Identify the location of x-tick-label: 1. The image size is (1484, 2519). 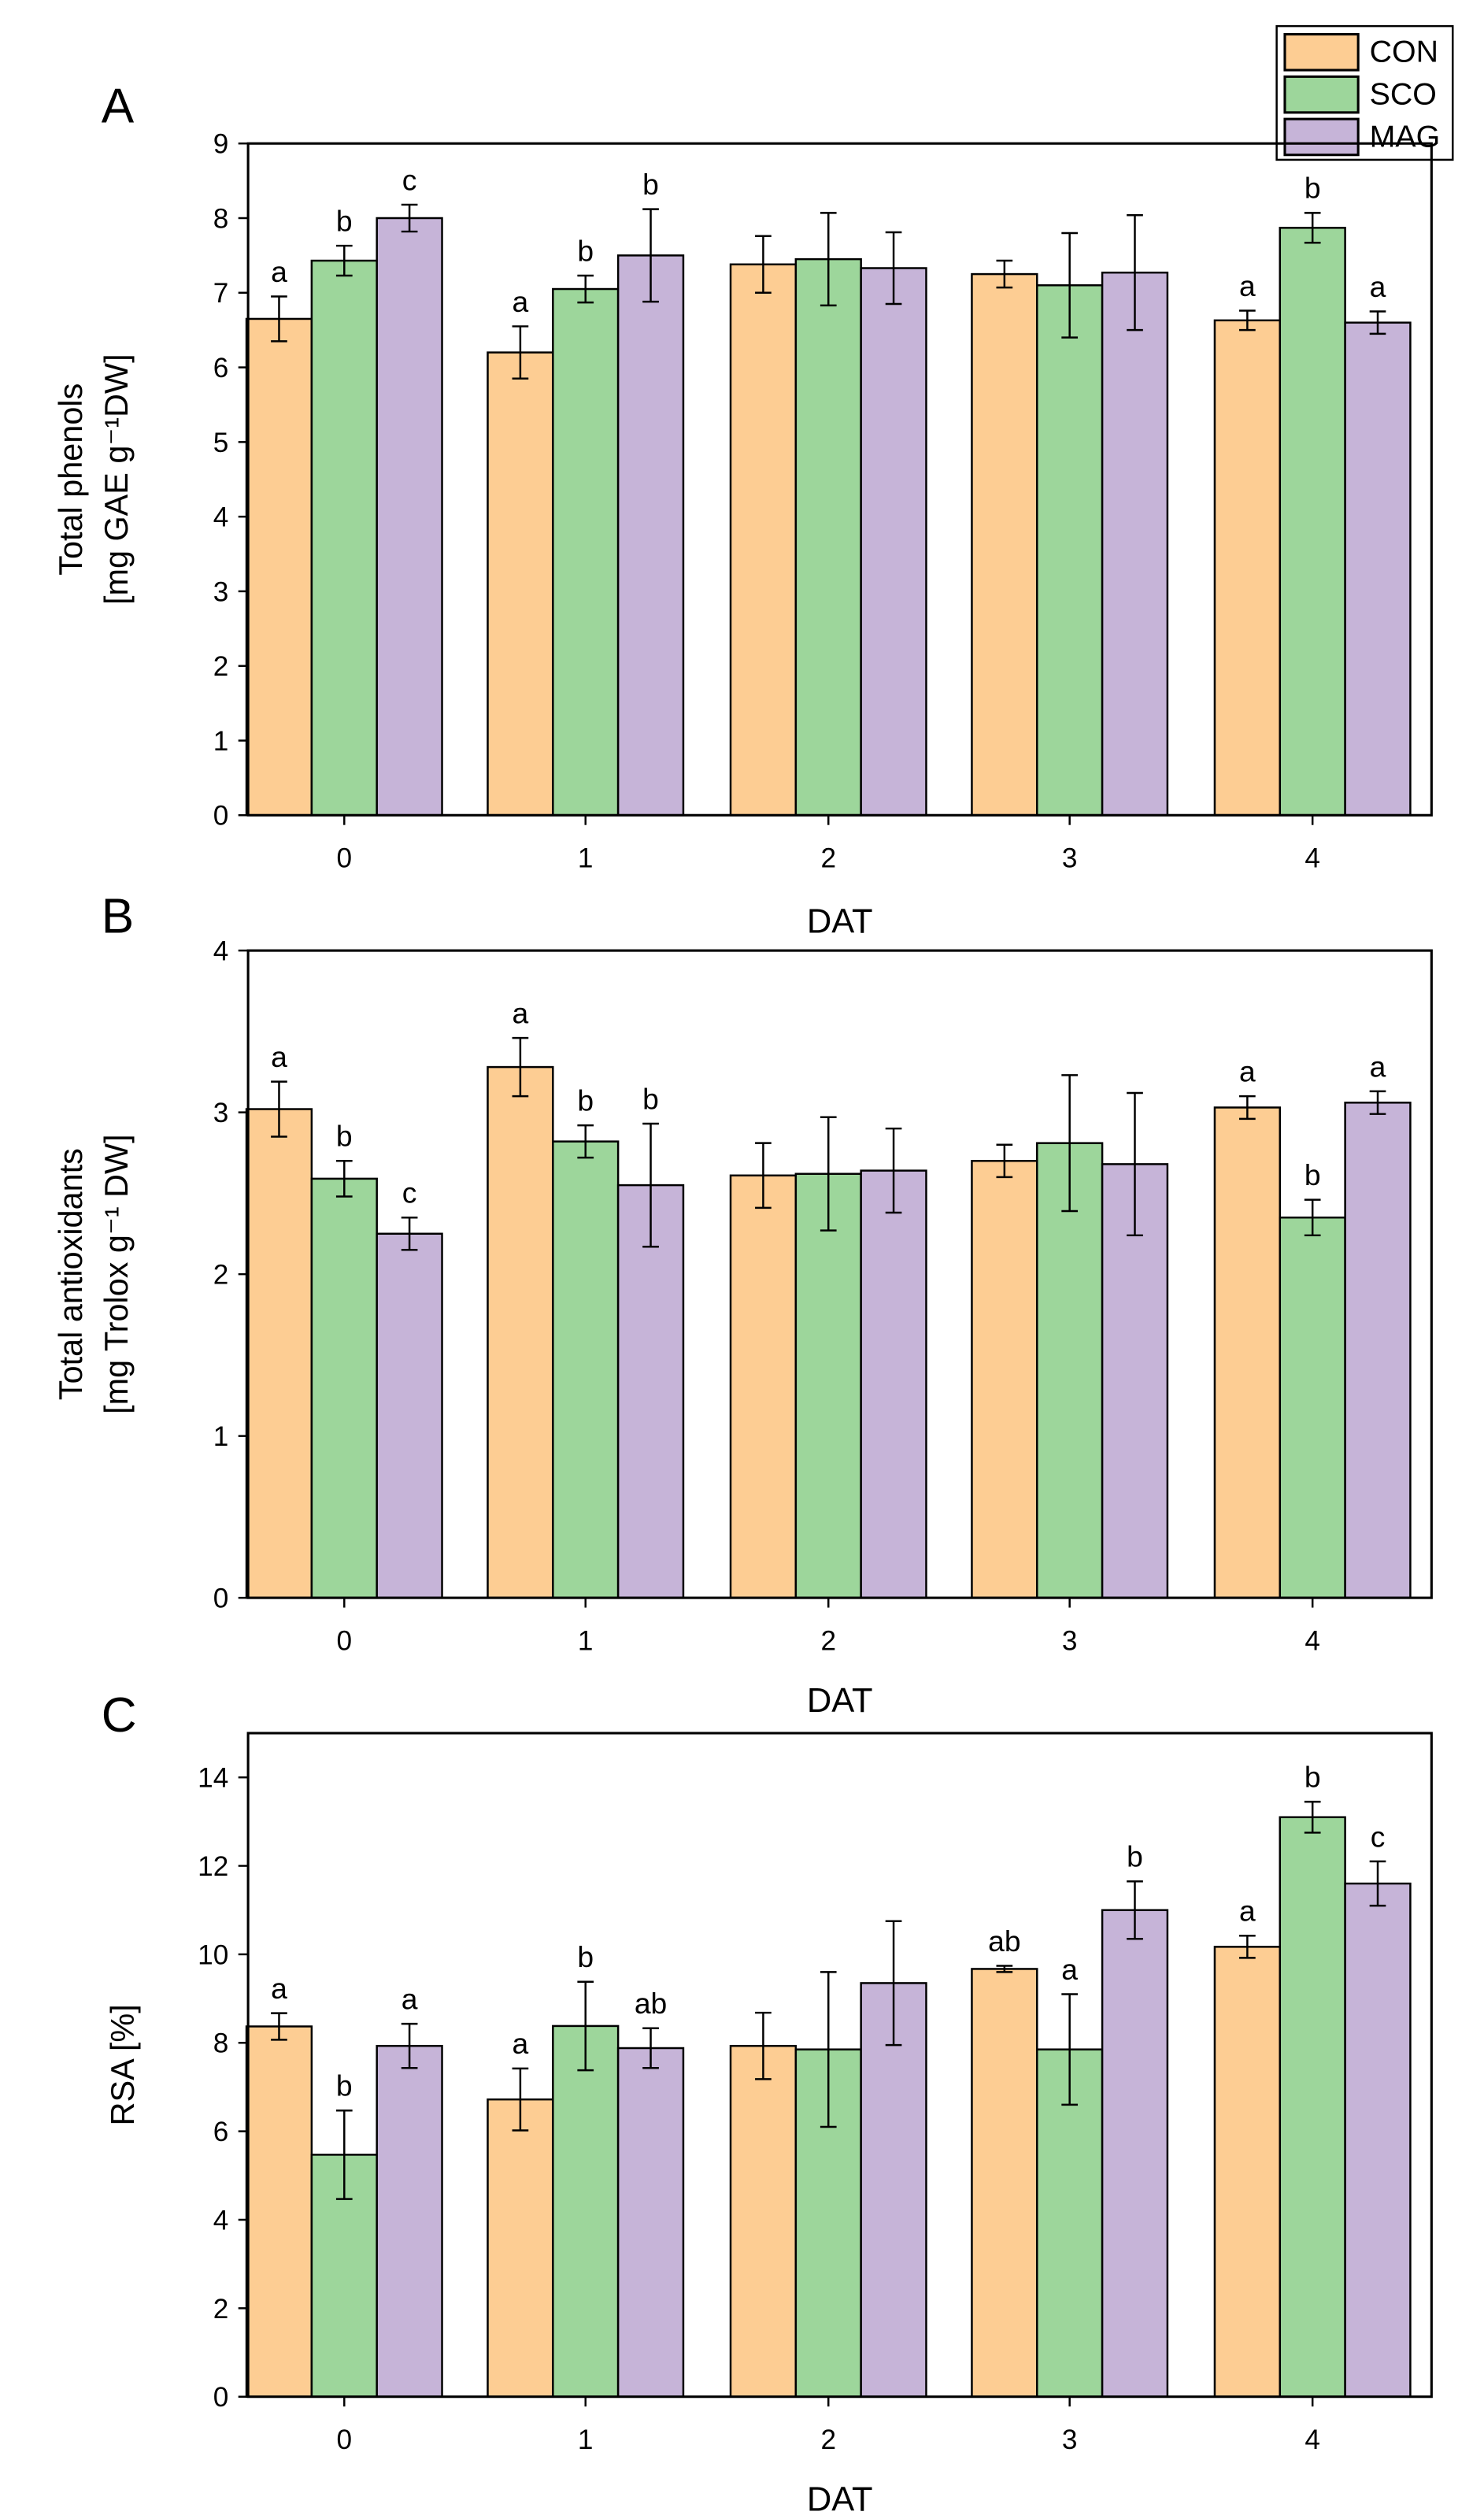
(586, 2440).